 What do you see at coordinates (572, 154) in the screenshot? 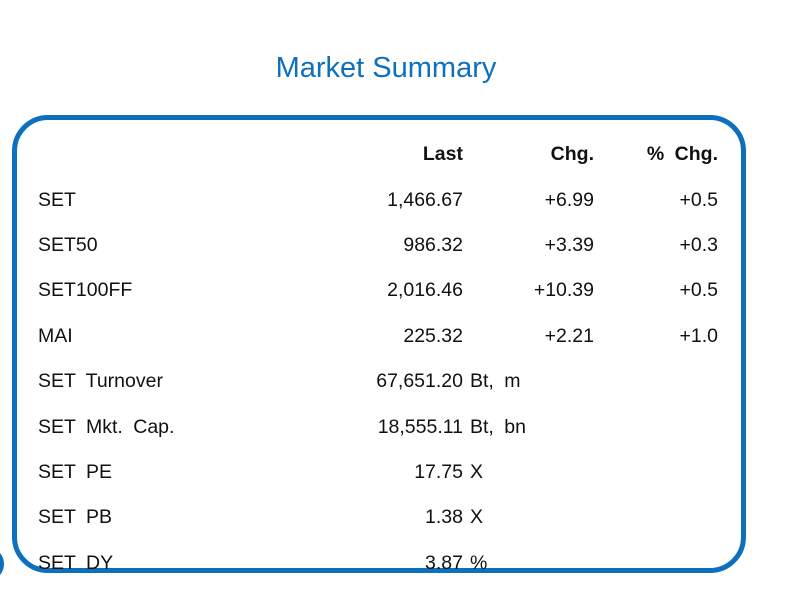
I see `column-header-chg: Chg.` at bounding box center [572, 154].